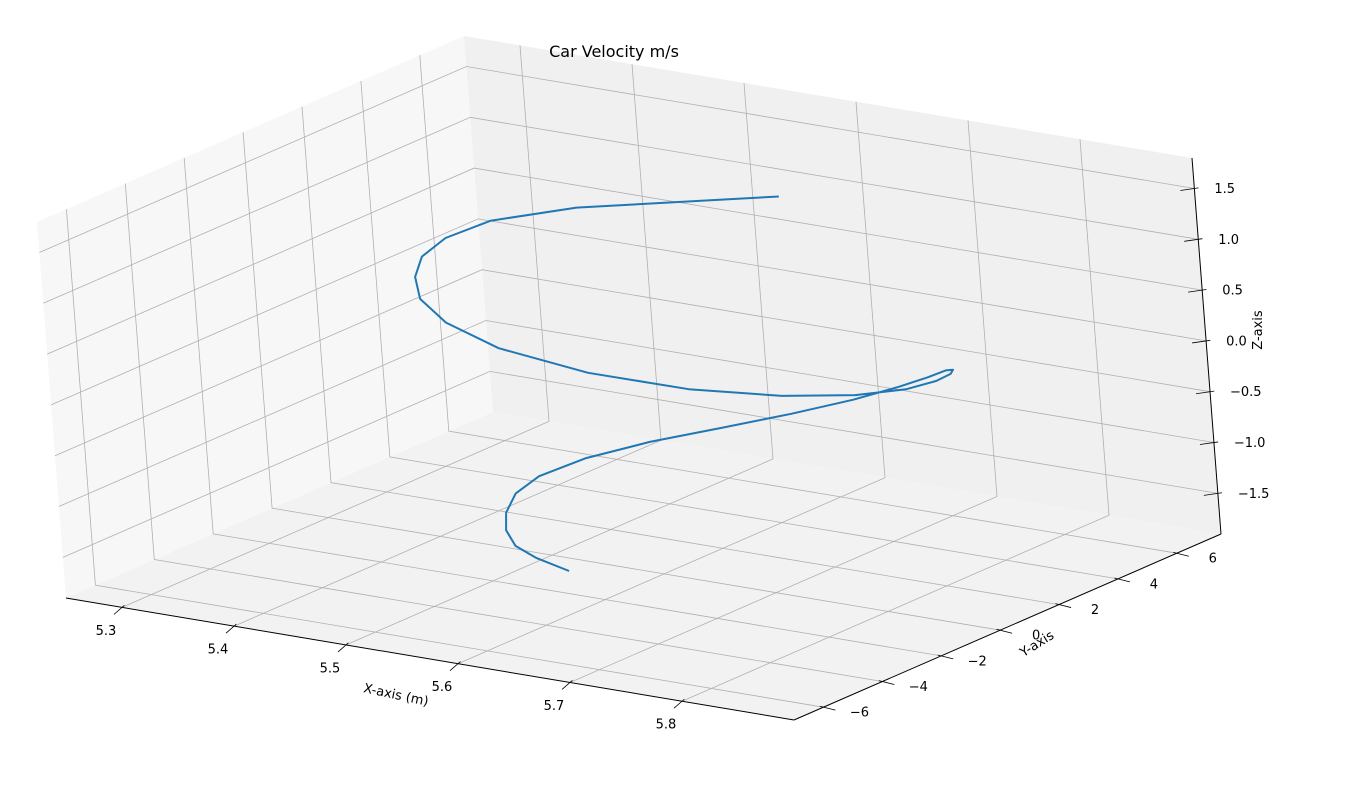 This screenshot has width=1353, height=787. Describe the element at coordinates (1206, 346) in the screenshot. I see `z-axis-line` at that location.